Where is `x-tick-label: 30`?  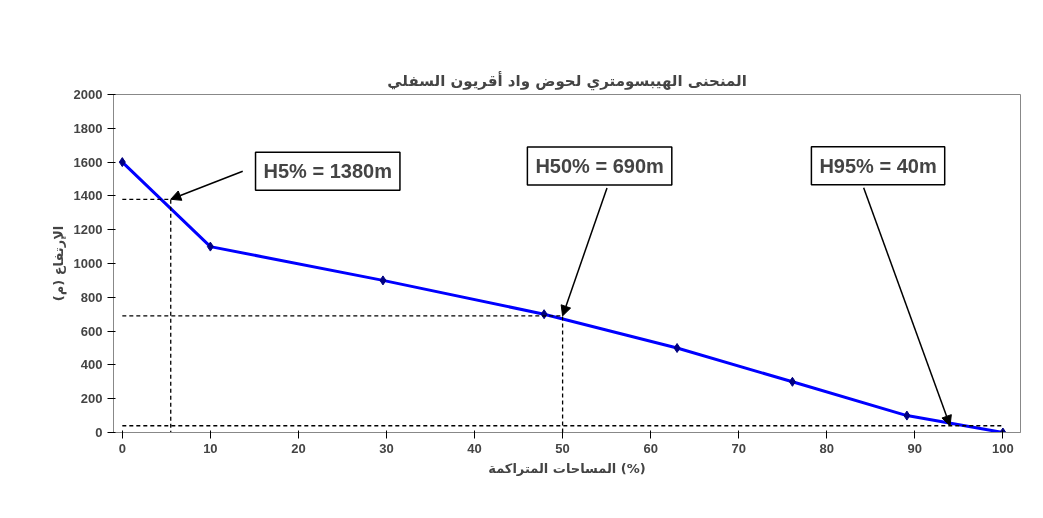
x-tick-label: 30 is located at coordinates (386, 448).